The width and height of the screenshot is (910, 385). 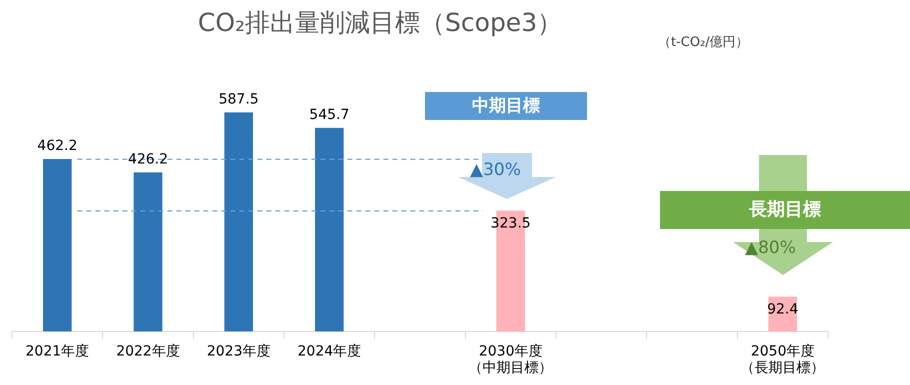 What do you see at coordinates (57, 146) in the screenshot?
I see `data-label: 462.2` at bounding box center [57, 146].